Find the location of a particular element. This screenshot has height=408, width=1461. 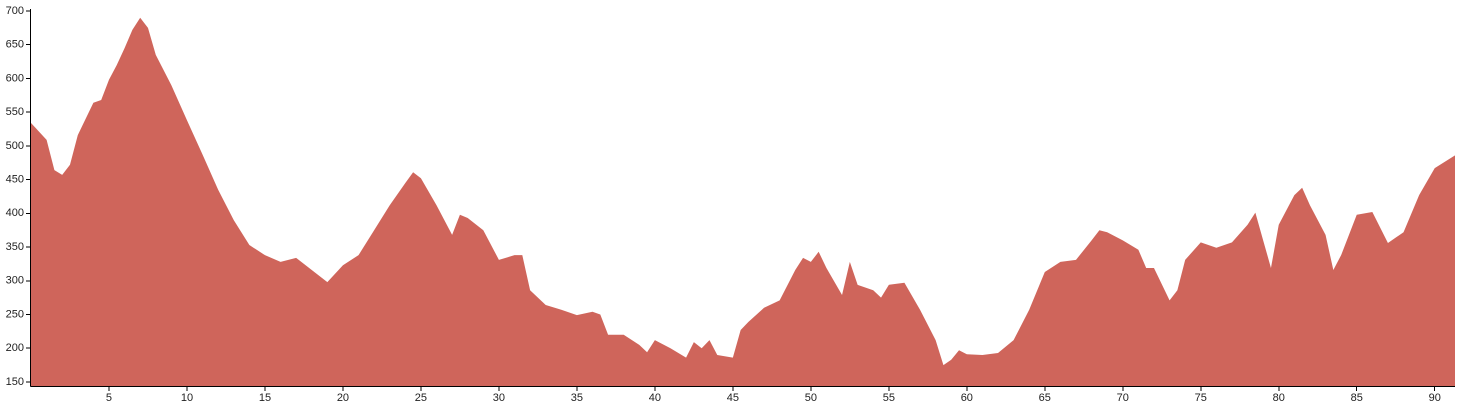

y-tick-label: 400 is located at coordinates (15, 213).